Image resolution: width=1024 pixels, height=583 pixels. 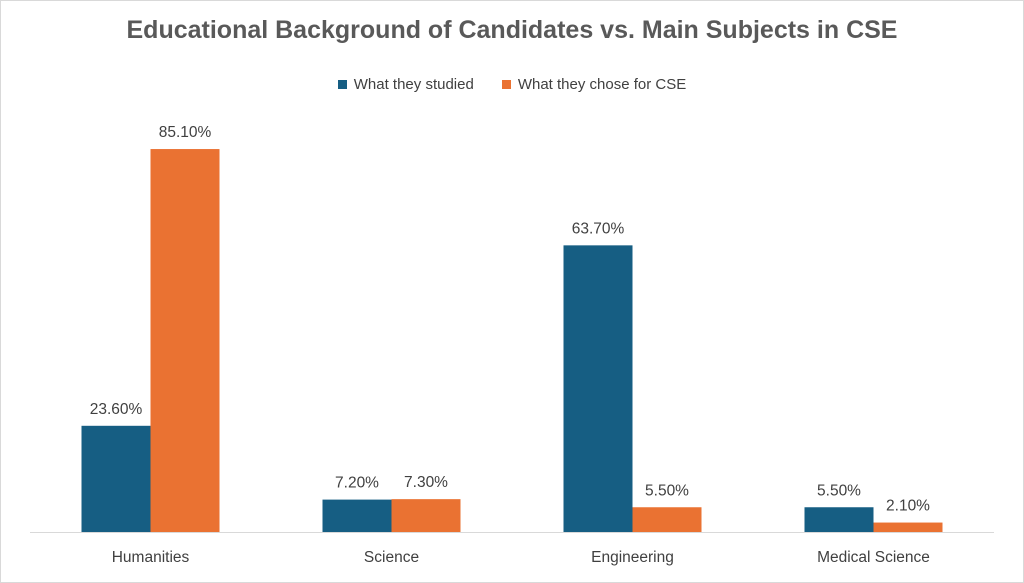 What do you see at coordinates (602, 84) in the screenshot?
I see `legend-label-chose: What they chose for CSE` at bounding box center [602, 84].